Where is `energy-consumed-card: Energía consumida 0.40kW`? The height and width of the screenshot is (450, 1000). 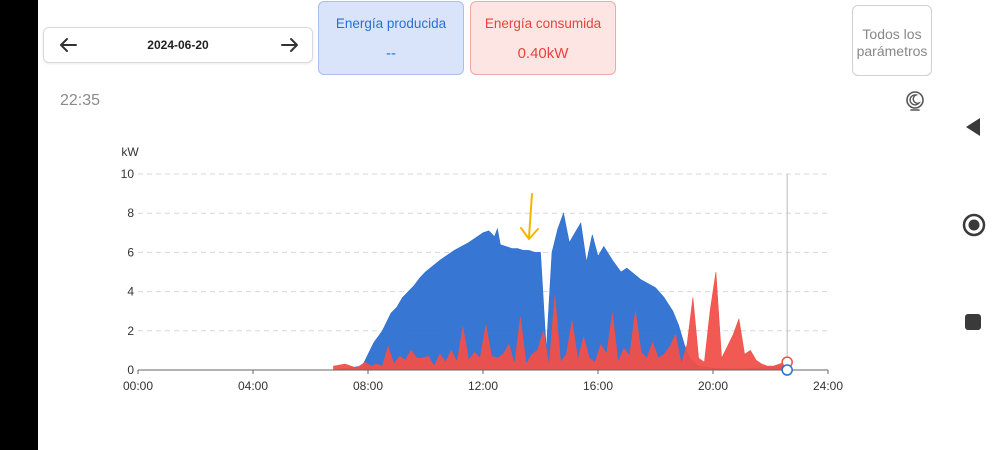
energy-consumed-card: Energía consumida 0.40kW is located at coordinates (543, 38).